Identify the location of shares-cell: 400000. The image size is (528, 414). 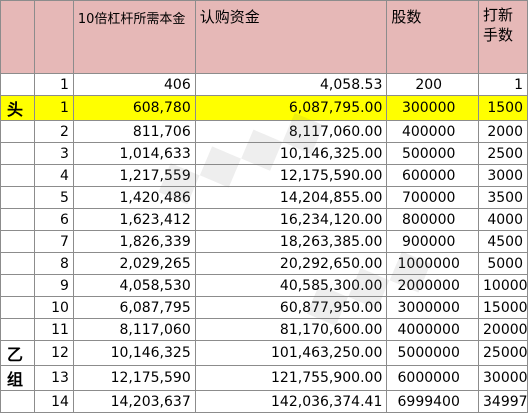
(432, 131).